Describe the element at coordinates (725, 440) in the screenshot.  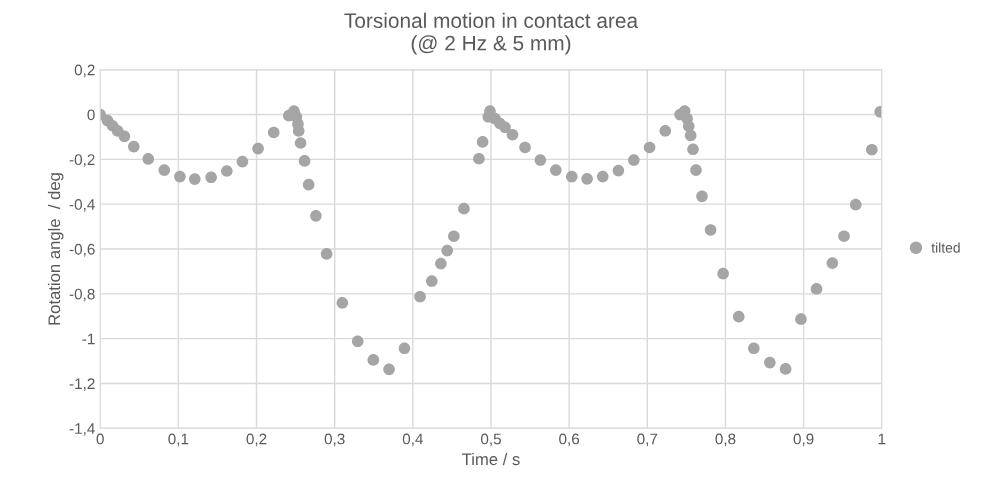
I see `x-tick-label: 0,8` at that location.